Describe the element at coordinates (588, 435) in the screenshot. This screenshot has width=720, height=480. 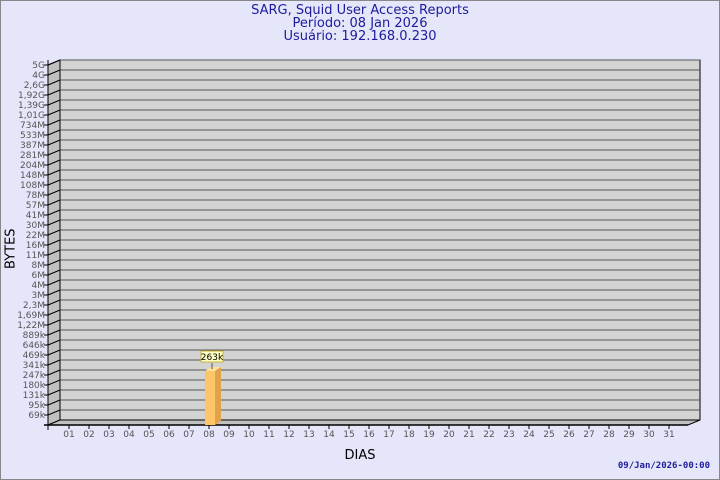
I see `x-tick-label: 27` at that location.